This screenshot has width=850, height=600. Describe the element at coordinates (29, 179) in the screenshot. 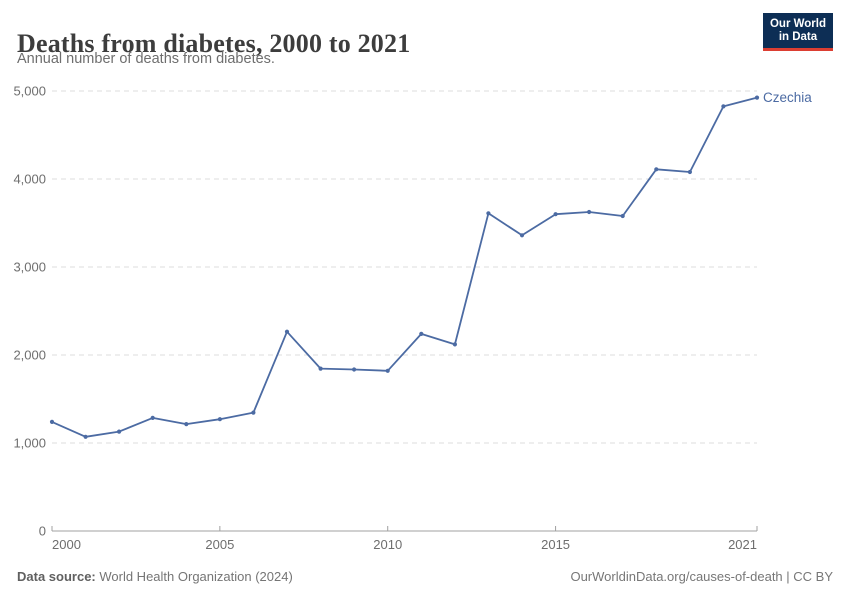

I see `y-tick-label: 4,000` at that location.